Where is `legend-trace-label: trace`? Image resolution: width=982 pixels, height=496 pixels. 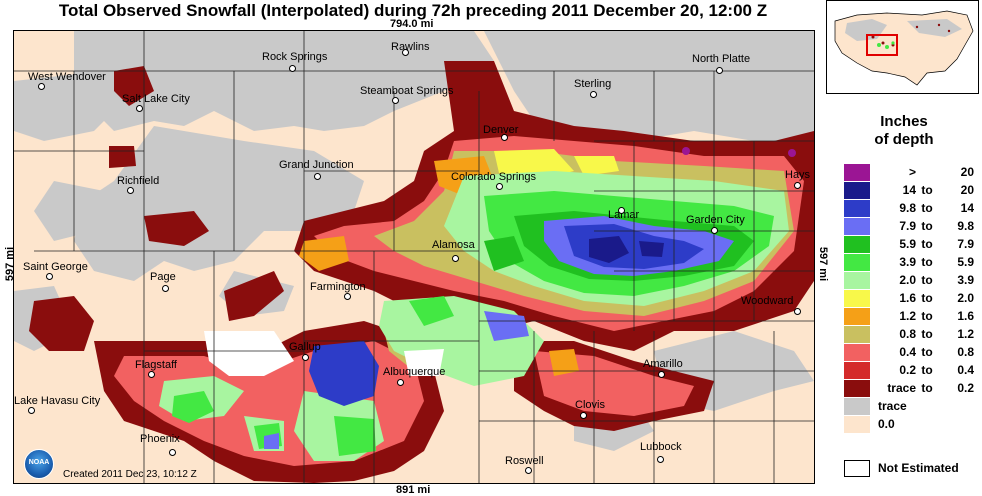
legend-trace-label: trace is located at coordinates (892, 406).